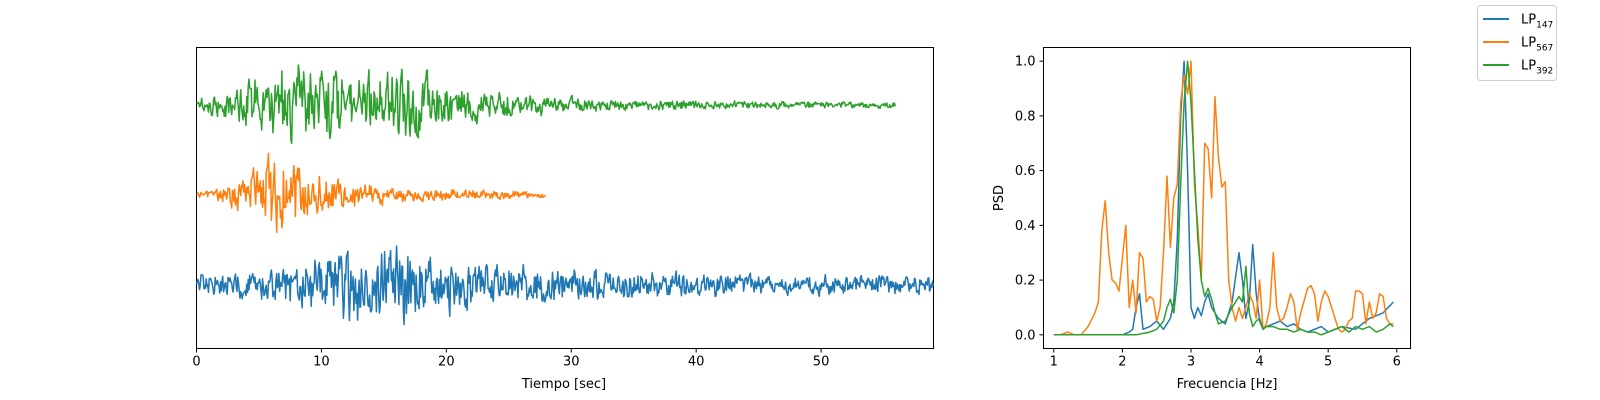 This screenshot has width=1600, height=400. Describe the element at coordinates (1025, 281) in the screenshot. I see `psd-y-tick-label: 0.2` at that location.